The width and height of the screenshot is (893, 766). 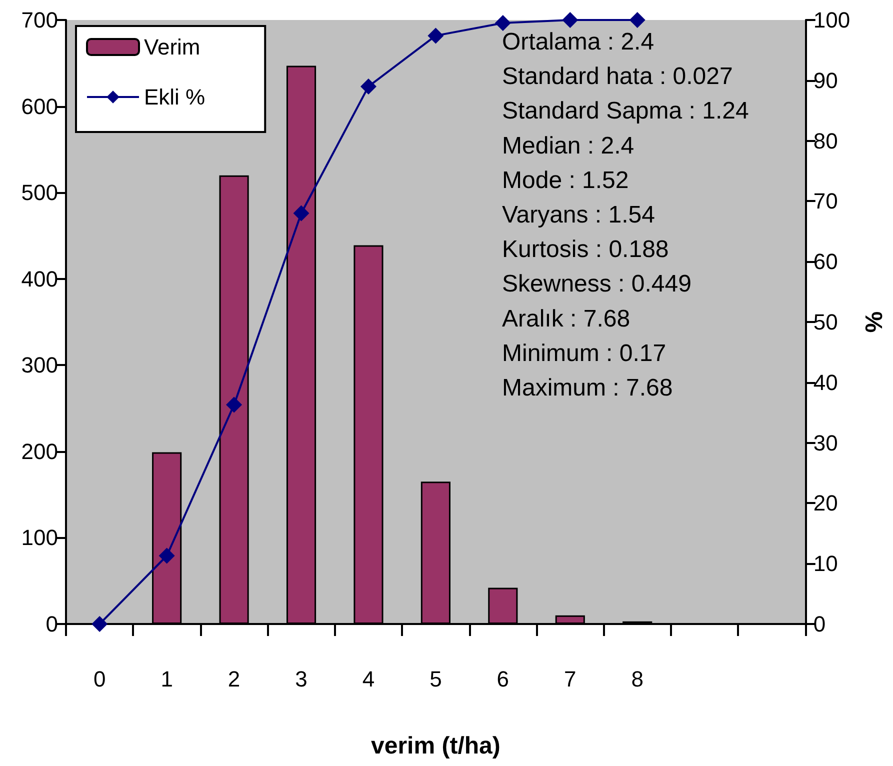 I want to click on annotation: Mode : 1.52, so click(x=565, y=180).